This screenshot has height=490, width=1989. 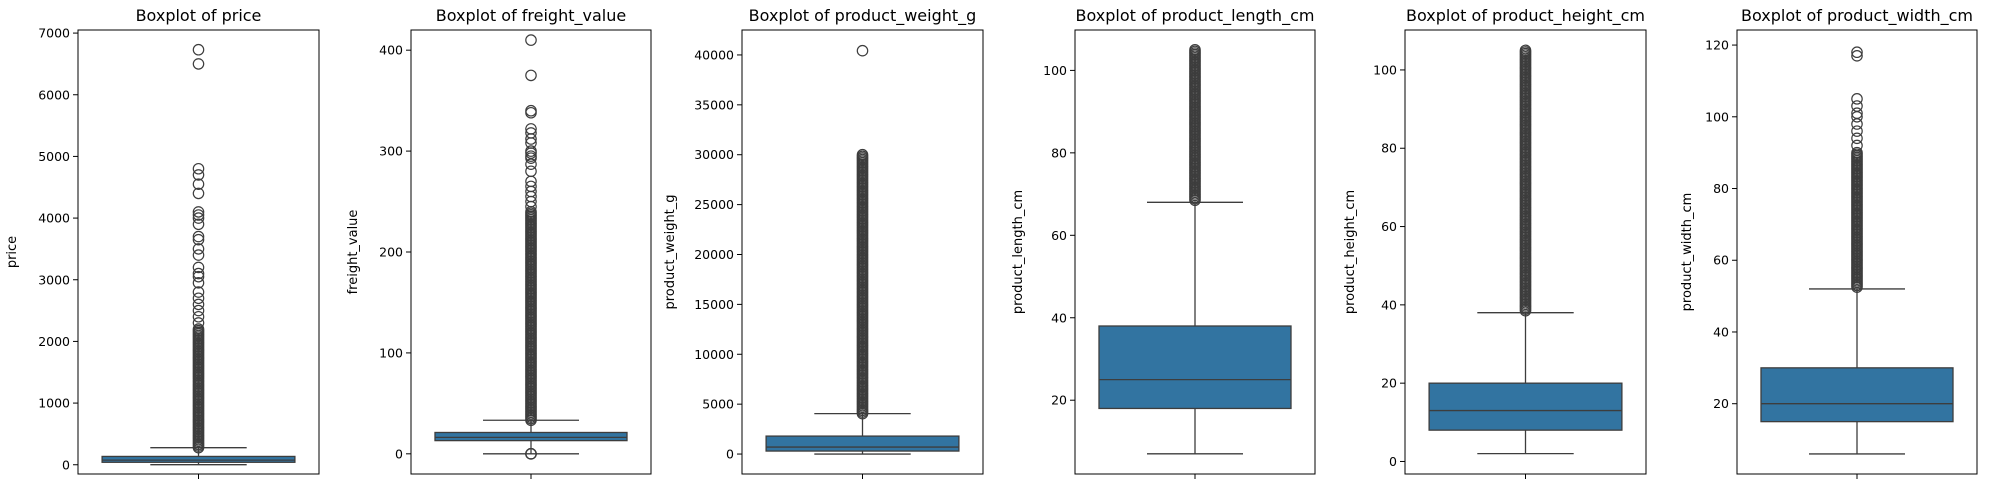 What do you see at coordinates (199, 15) in the screenshot?
I see `chart-title: Boxplot of price` at bounding box center [199, 15].